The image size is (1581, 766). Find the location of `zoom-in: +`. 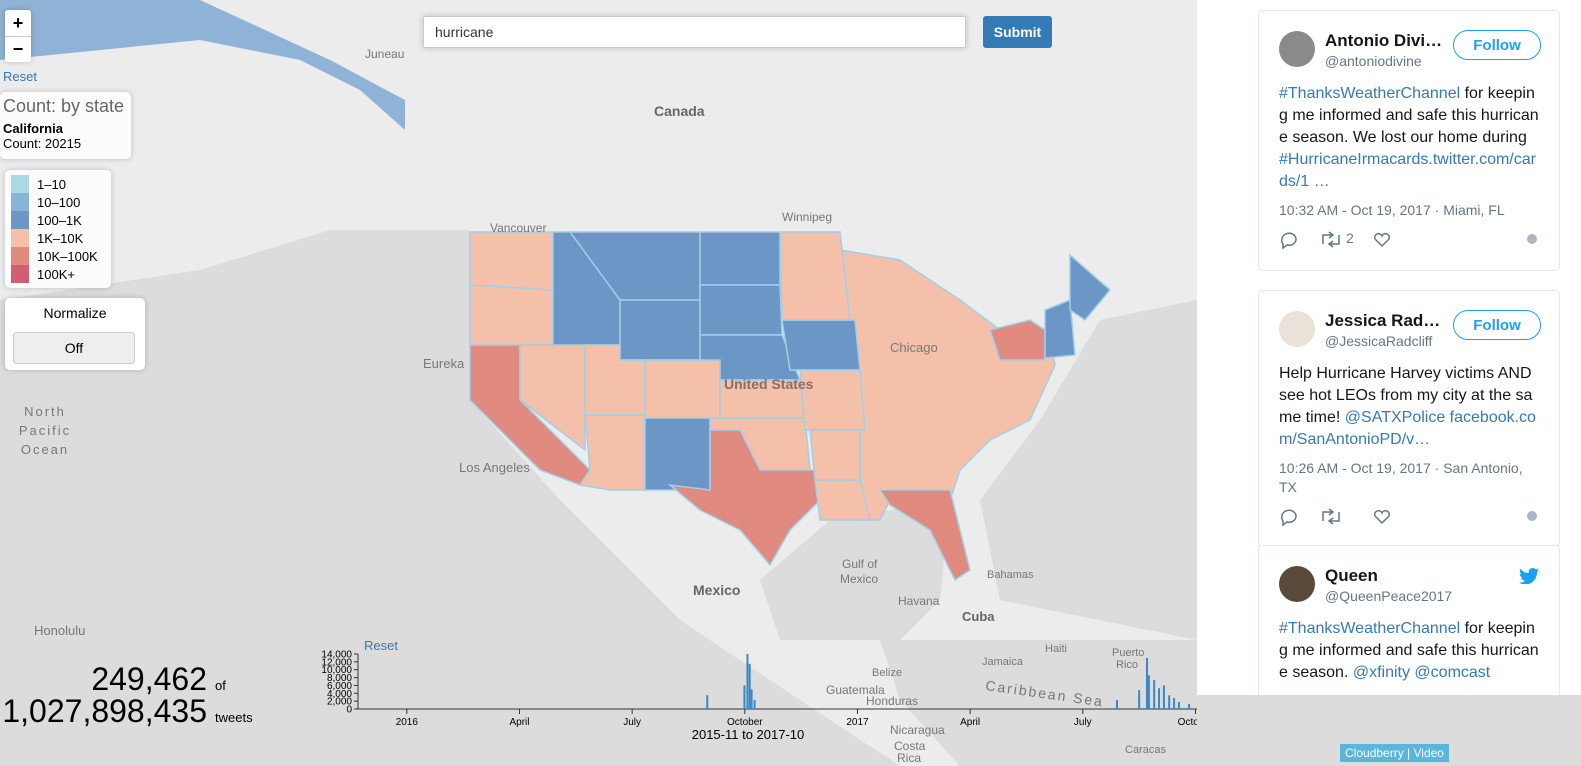

zoom-in: + is located at coordinates (18, 23).